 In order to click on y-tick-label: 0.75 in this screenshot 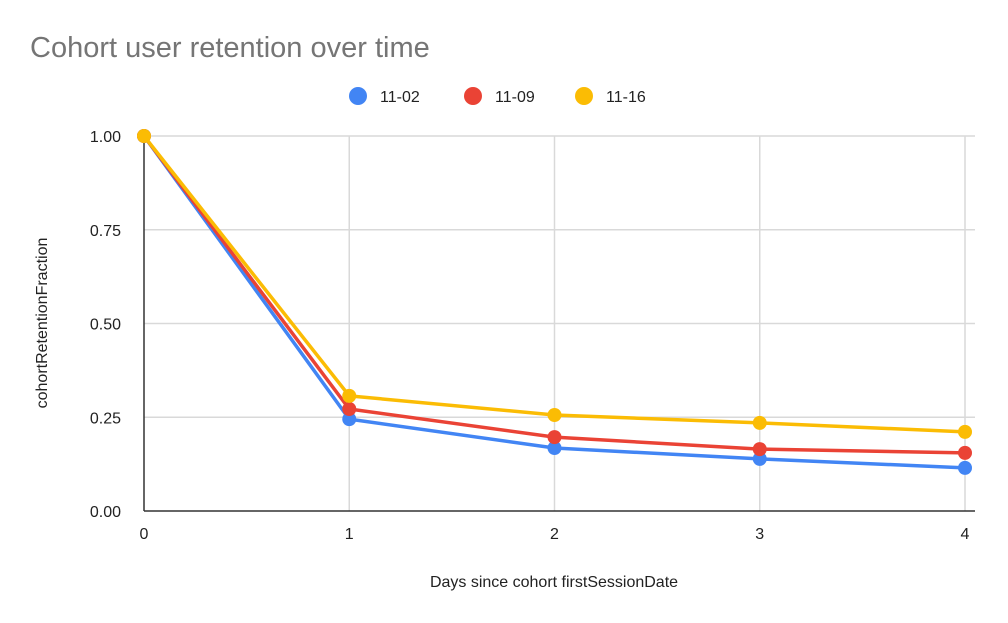, I will do `click(105, 231)`.